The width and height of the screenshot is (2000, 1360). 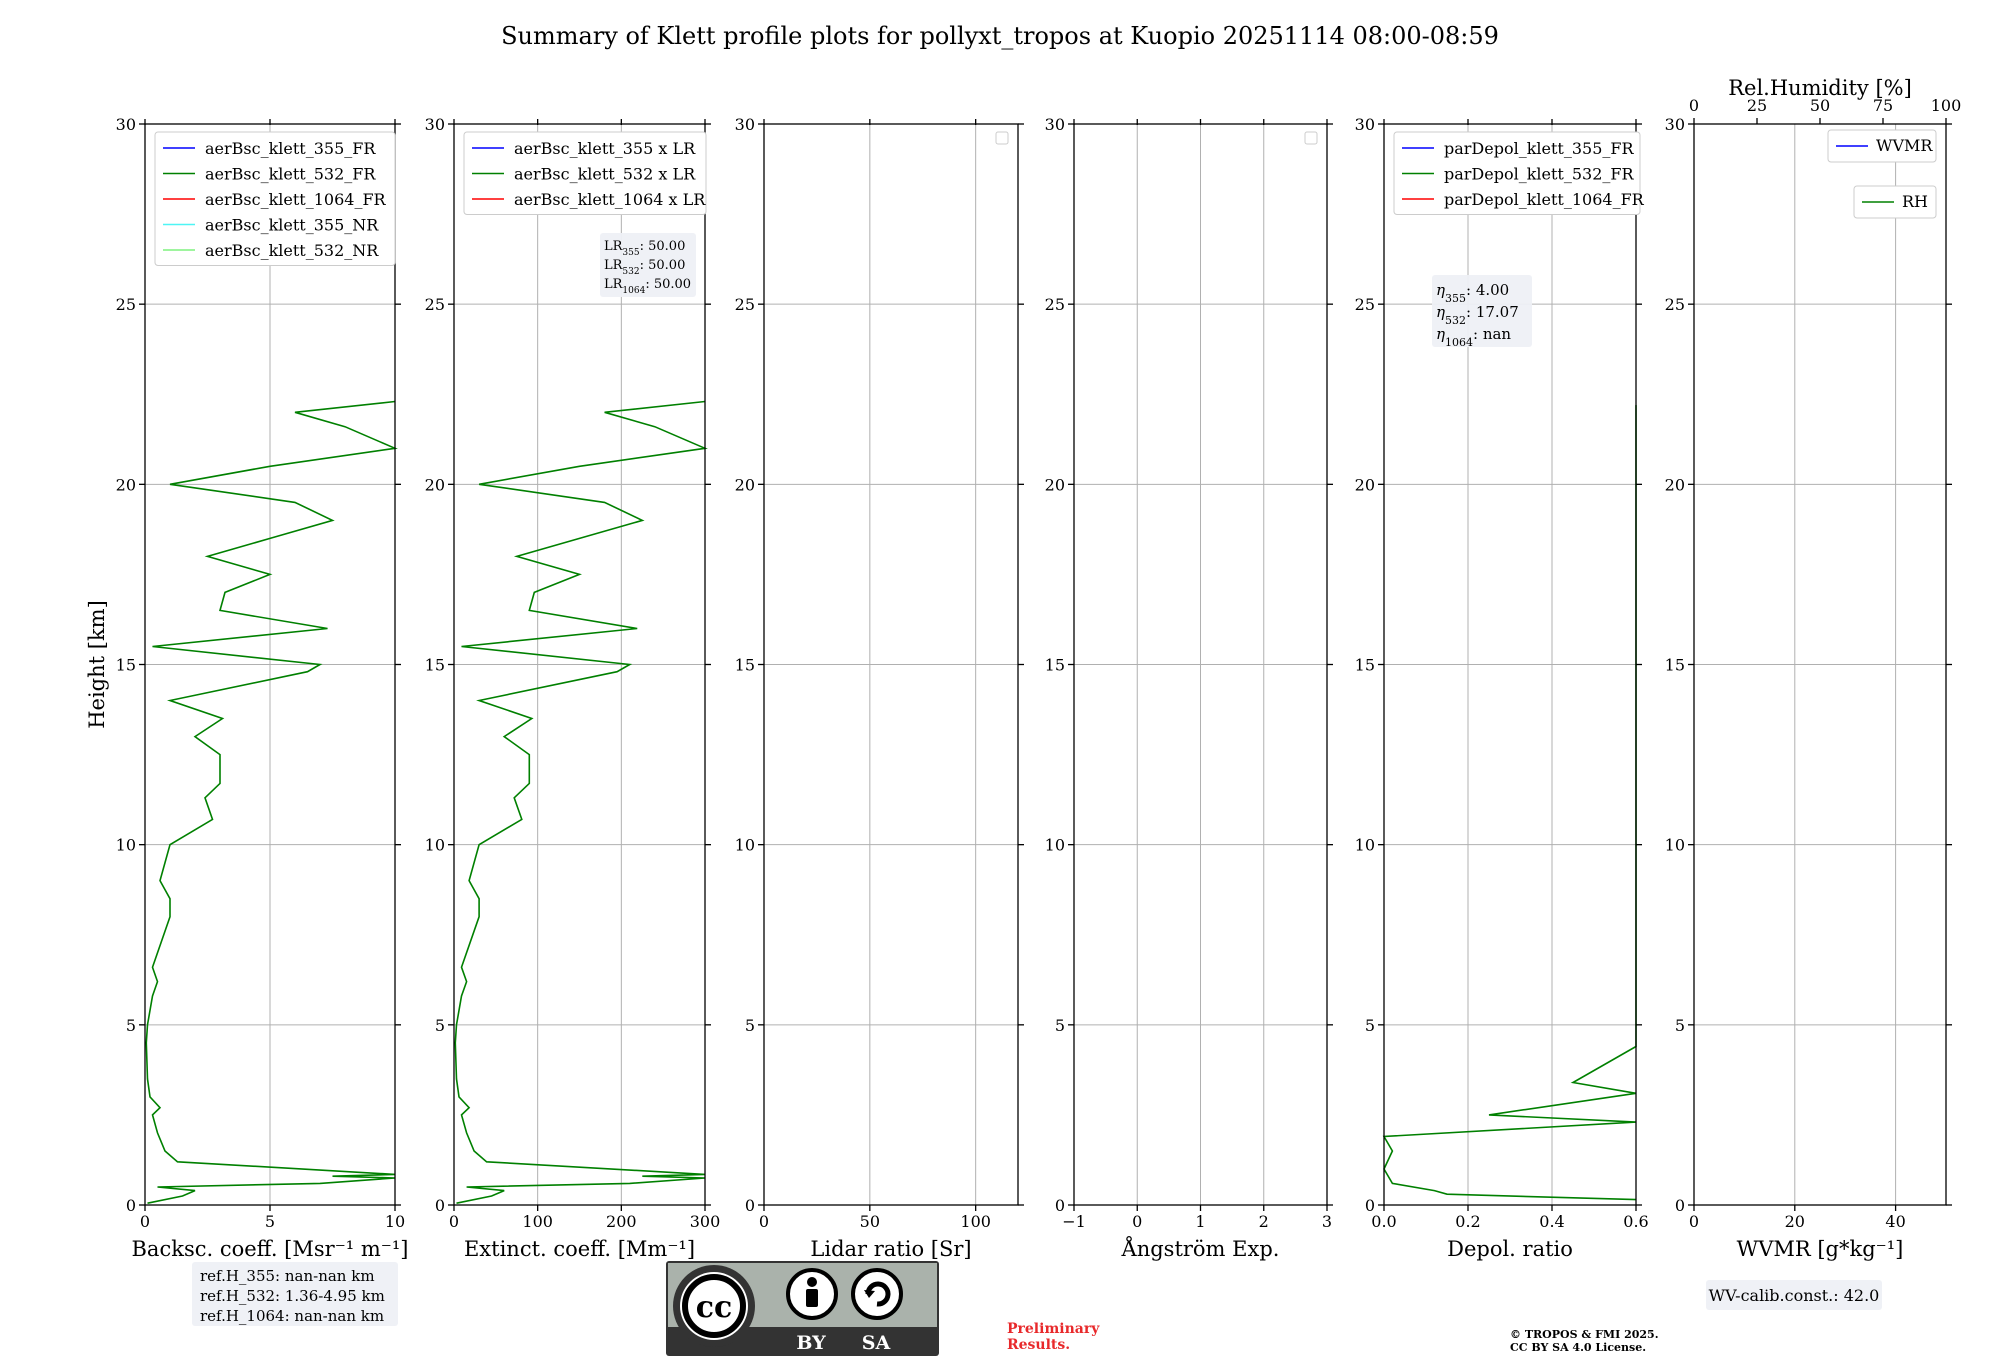 I want to click on xtick-label: 10, so click(x=395, y=1221).